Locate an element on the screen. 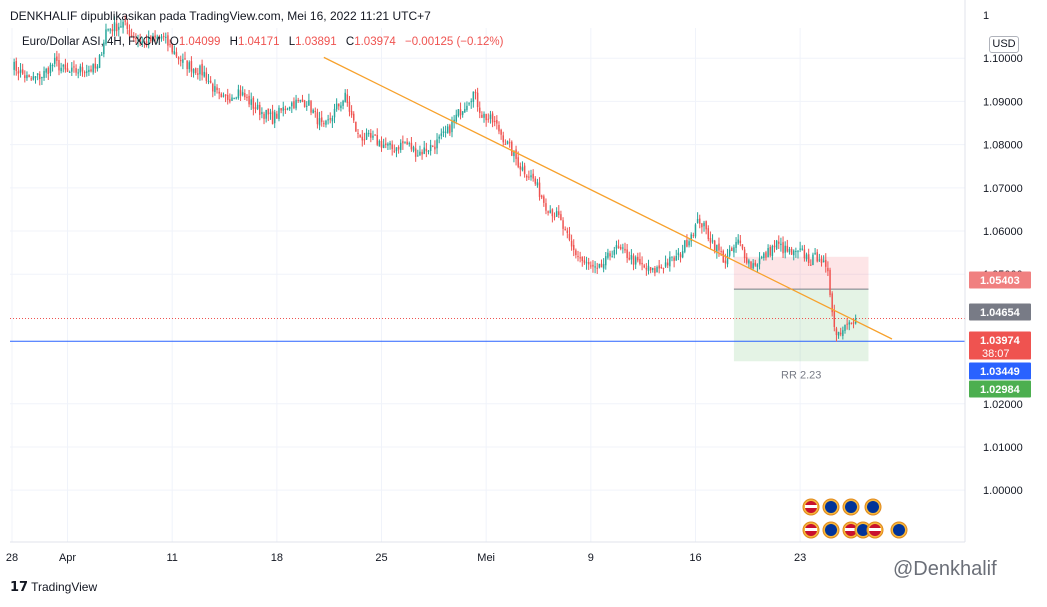  take-profit-zone is located at coordinates (801, 325).